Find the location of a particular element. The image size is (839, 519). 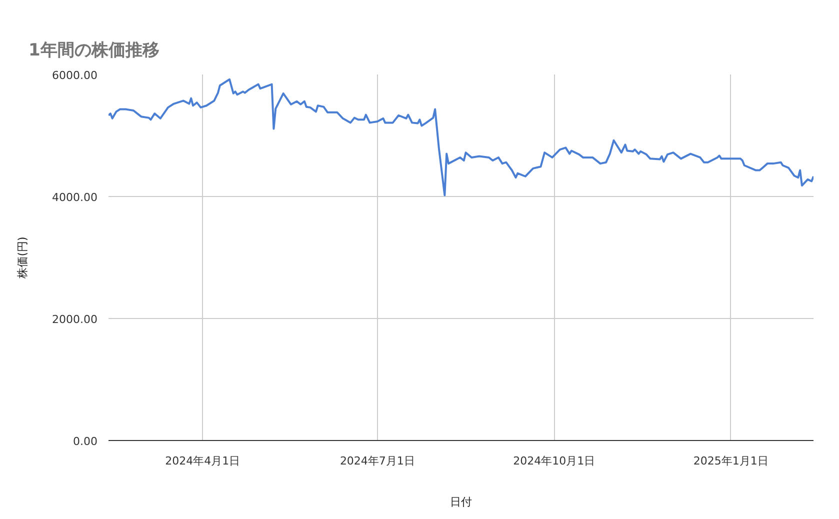

x-axis-title: 日付 is located at coordinates (461, 502).